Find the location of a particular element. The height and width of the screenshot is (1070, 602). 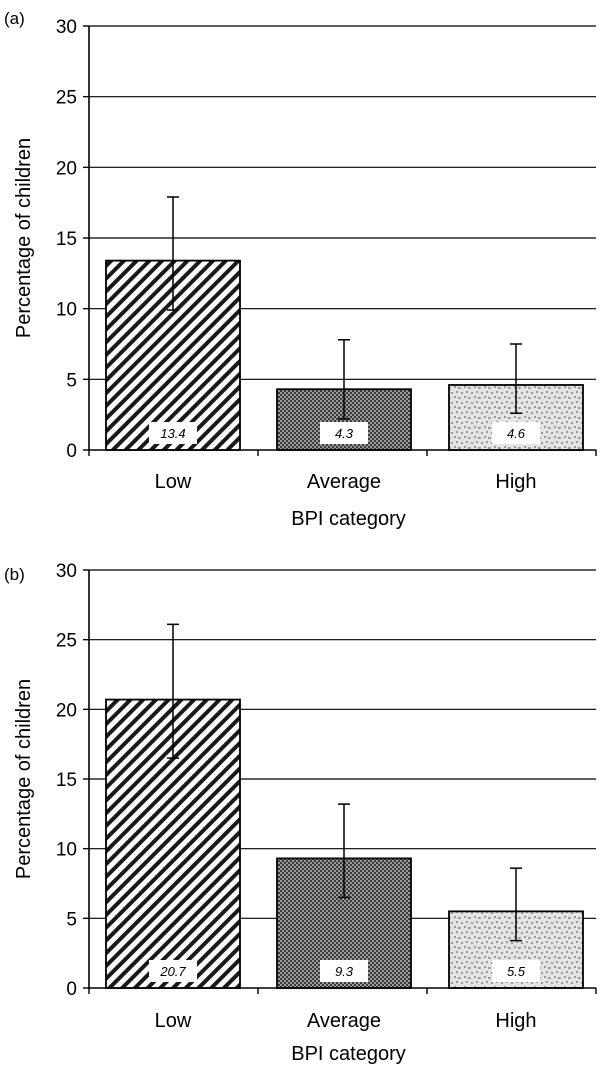

data-label: 13.4 is located at coordinates (172, 433).